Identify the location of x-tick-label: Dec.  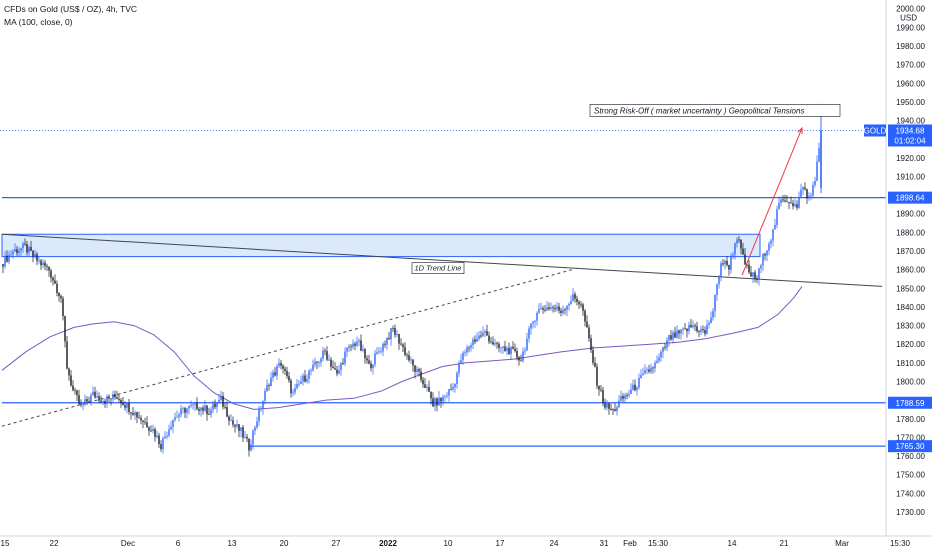
(128, 543).